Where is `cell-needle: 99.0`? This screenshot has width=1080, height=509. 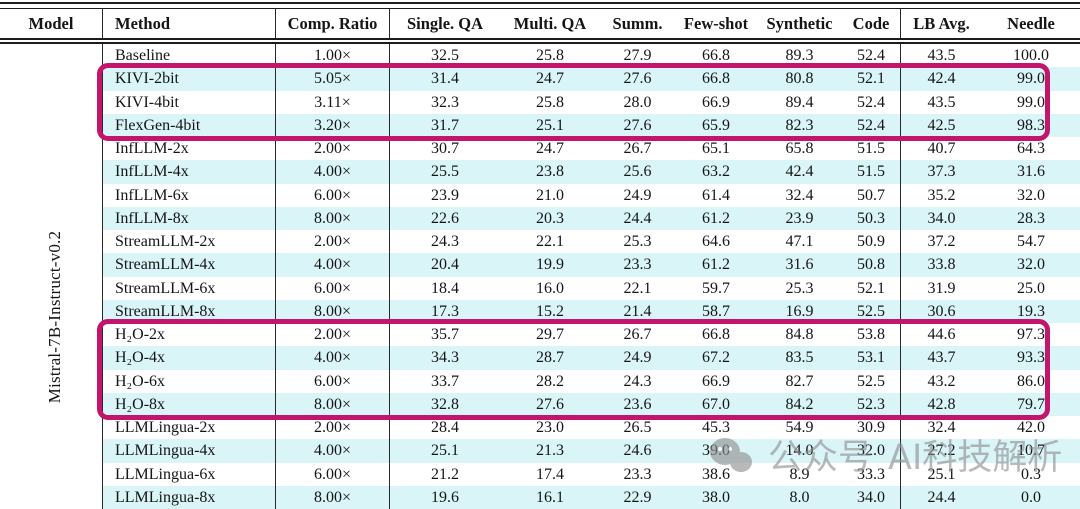 cell-needle: 99.0 is located at coordinates (1031, 102).